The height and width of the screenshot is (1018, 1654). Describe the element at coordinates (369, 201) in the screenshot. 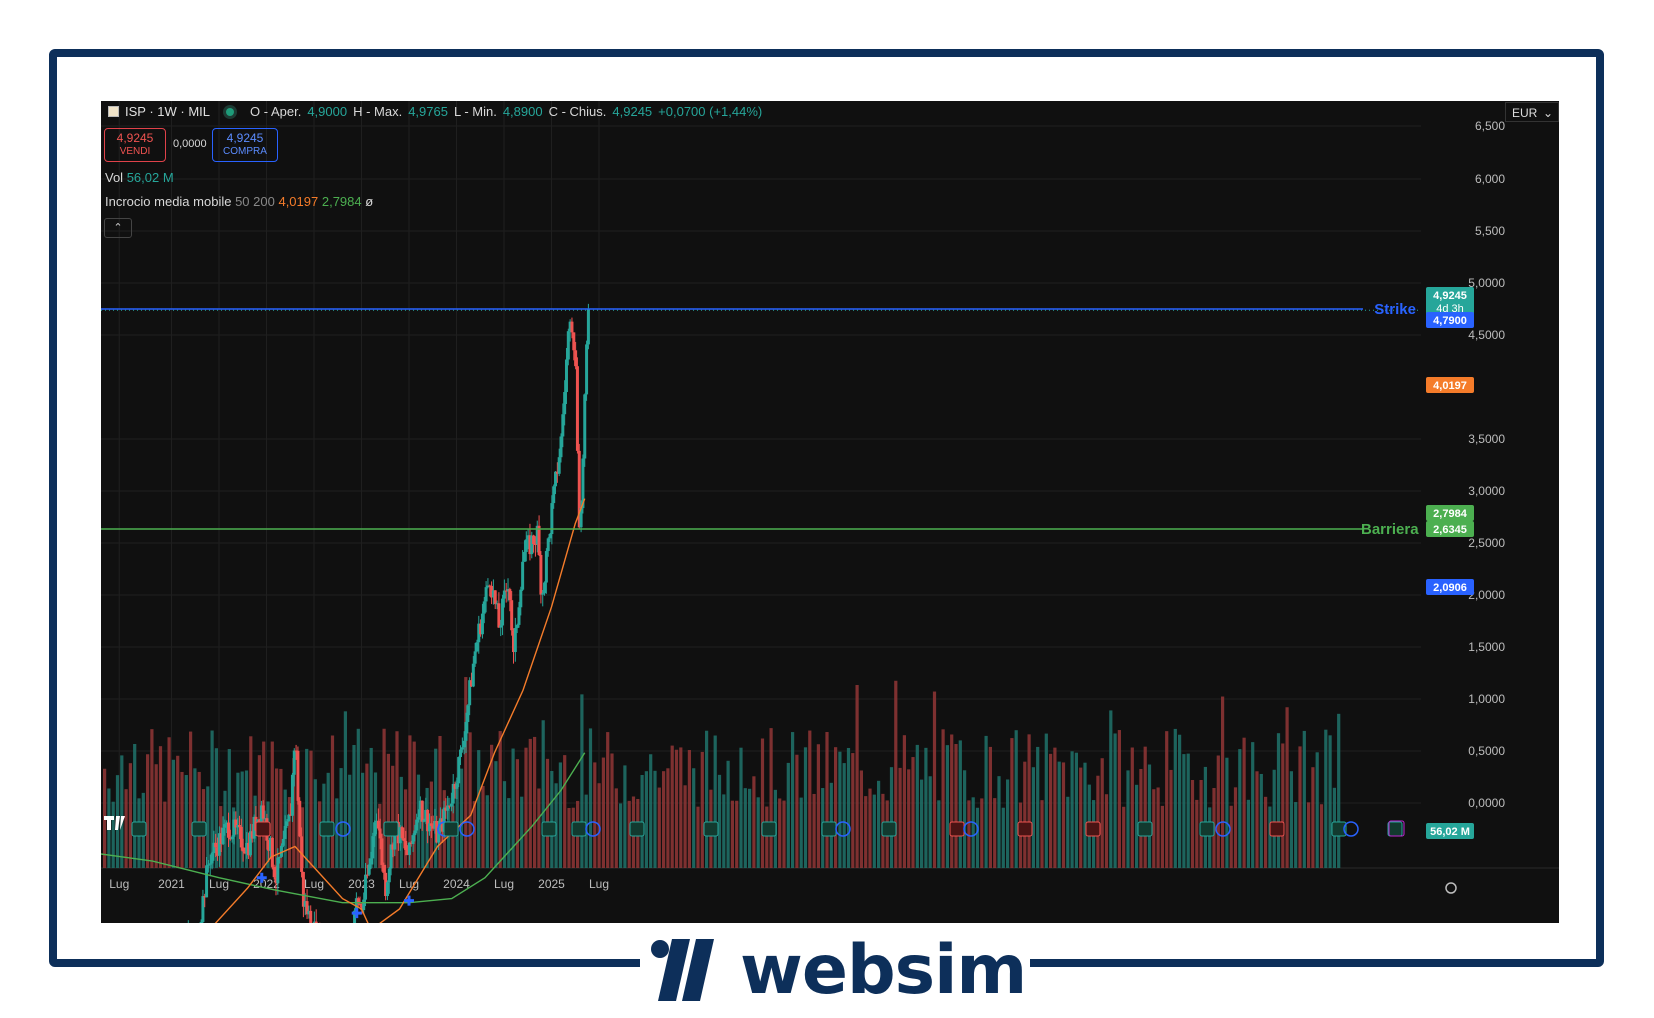

I see `ma-hidden-icon: ø` at that location.